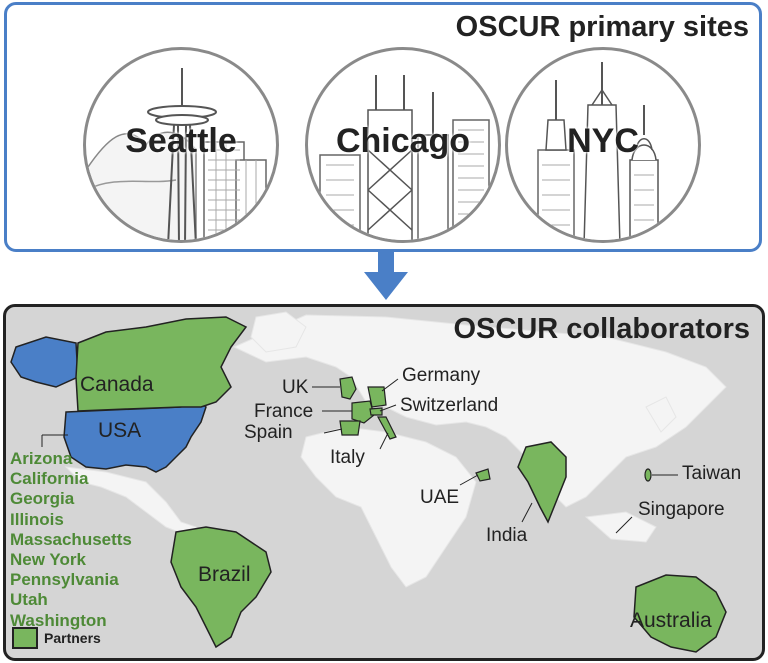 The image size is (768, 663). I want to click on us-state-item: Georgia, so click(42, 499).